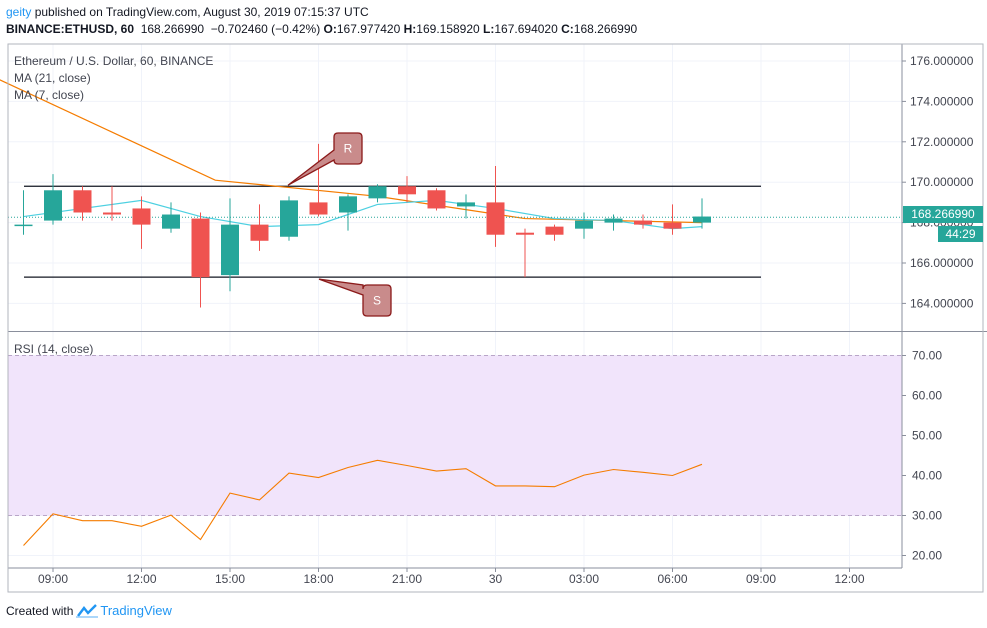  I want to click on x-tick-label: 21:00, so click(407, 579).